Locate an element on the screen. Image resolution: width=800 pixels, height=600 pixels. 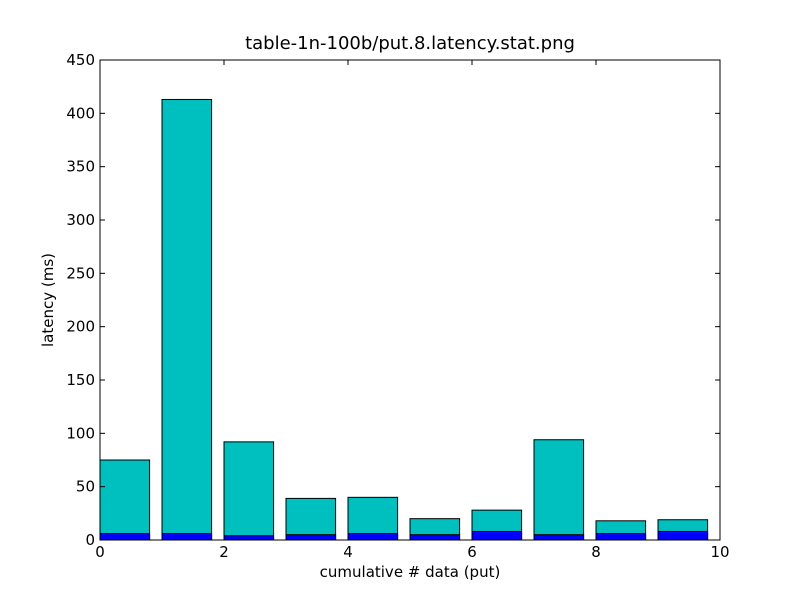
y-tick-label: 350 is located at coordinates (80, 167).